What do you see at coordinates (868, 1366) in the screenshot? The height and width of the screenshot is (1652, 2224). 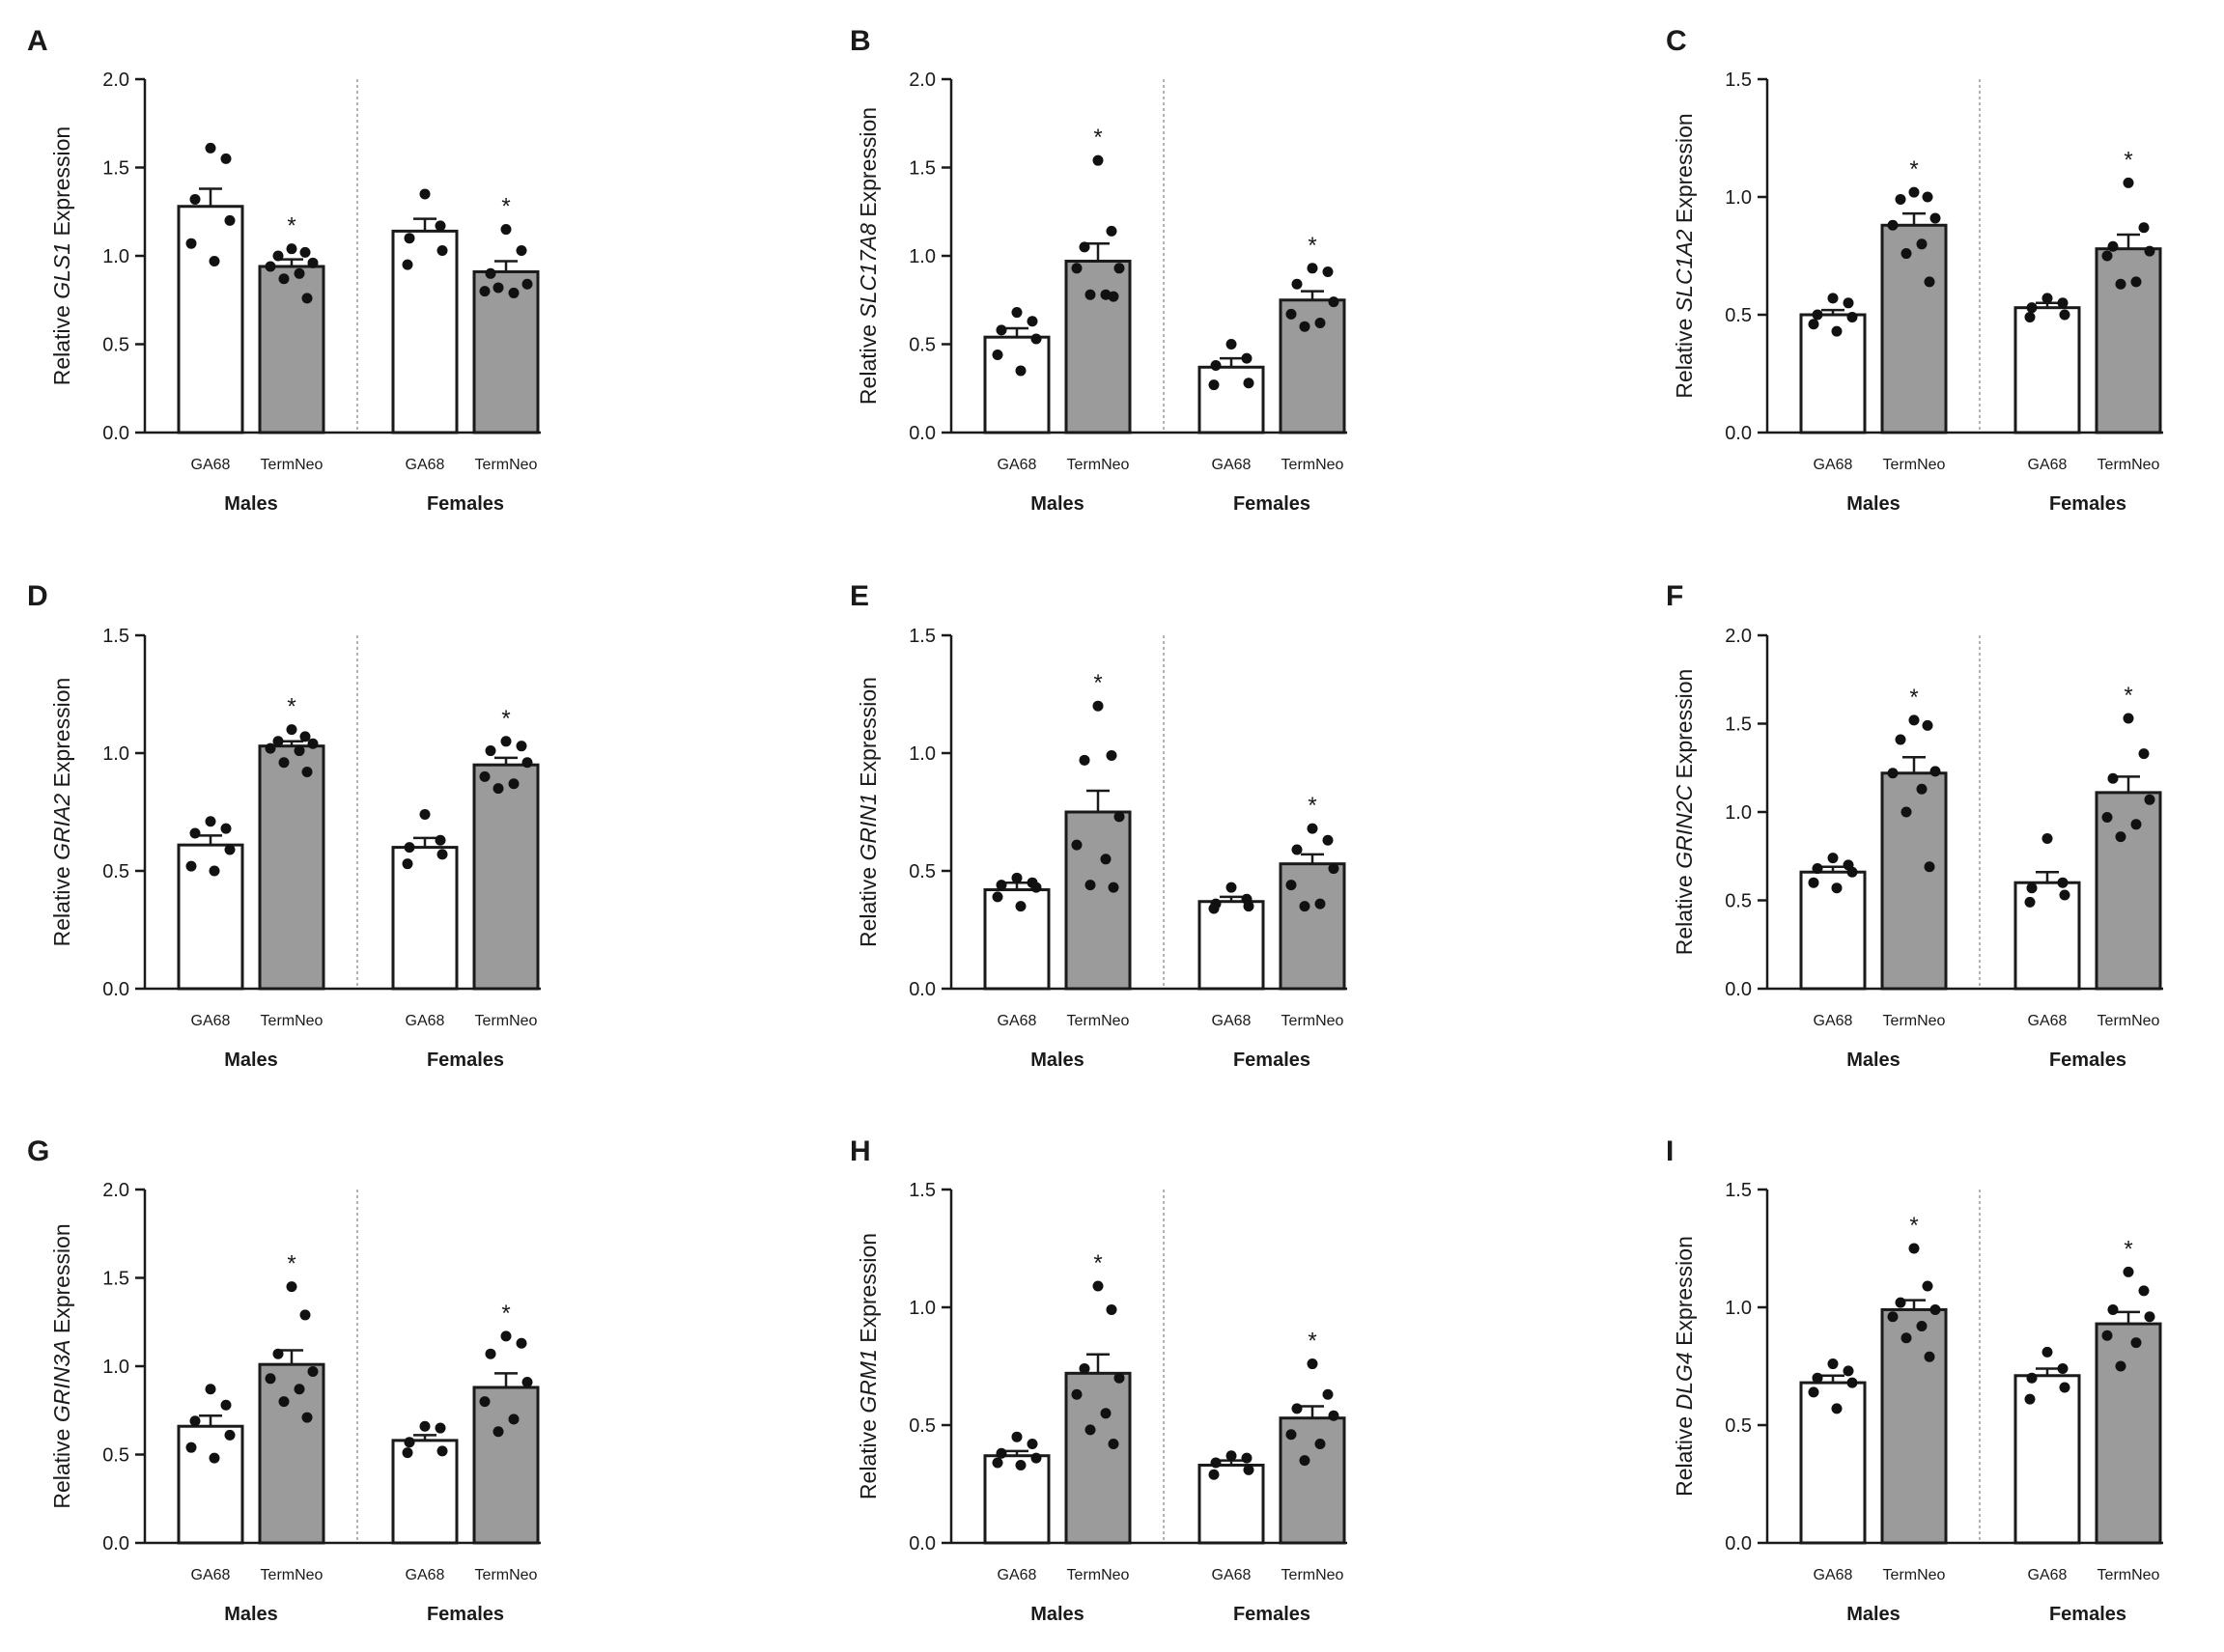 I see `y-axis-label: Relative GRM1 Expression` at bounding box center [868, 1366].